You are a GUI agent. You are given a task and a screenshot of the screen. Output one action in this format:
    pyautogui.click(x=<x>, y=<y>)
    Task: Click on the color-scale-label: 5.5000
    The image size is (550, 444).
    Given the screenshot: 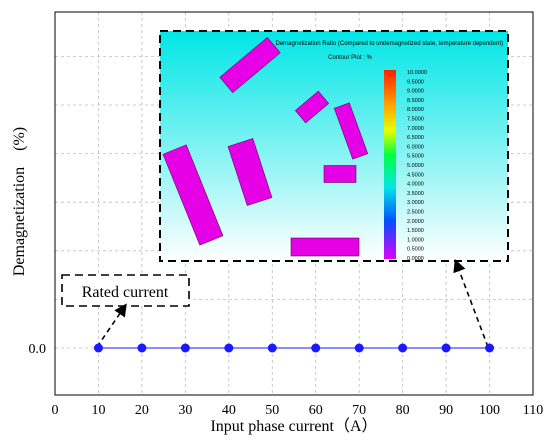 What is the action you would take?
    pyautogui.click(x=415, y=157)
    